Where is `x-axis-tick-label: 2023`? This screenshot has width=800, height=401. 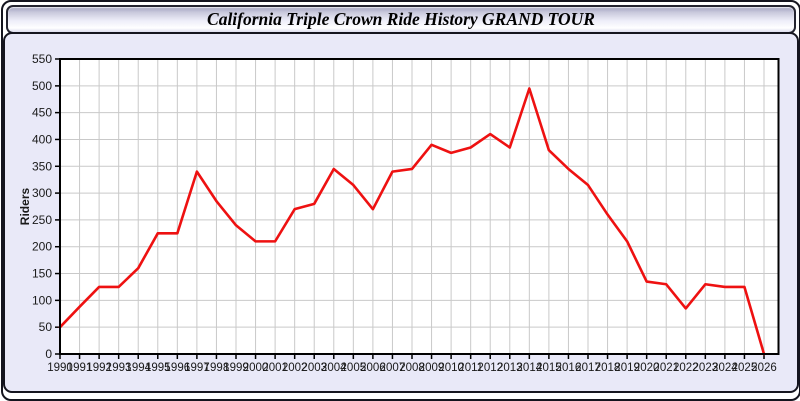 x-axis-tick-label: 2023 is located at coordinates (706, 368).